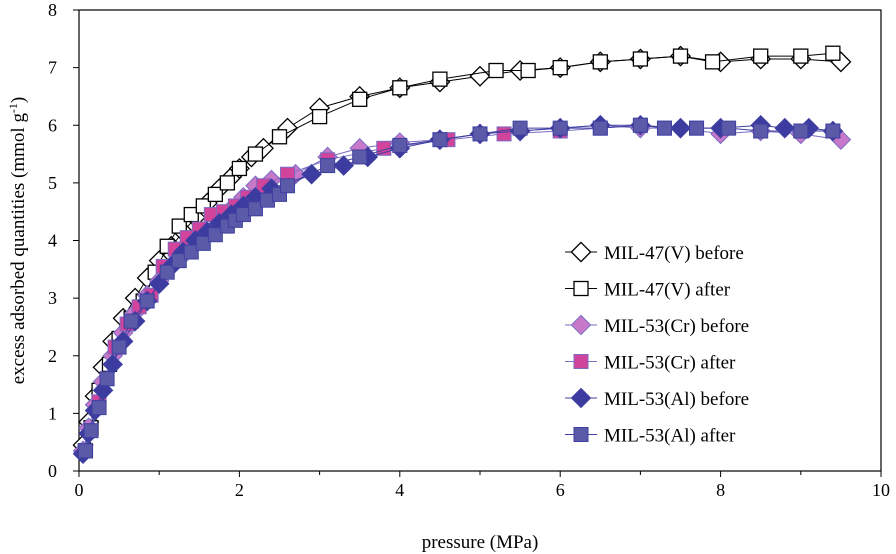  What do you see at coordinates (676, 399) in the screenshot?
I see `legend-label: MIL-53(Al) before` at bounding box center [676, 399].